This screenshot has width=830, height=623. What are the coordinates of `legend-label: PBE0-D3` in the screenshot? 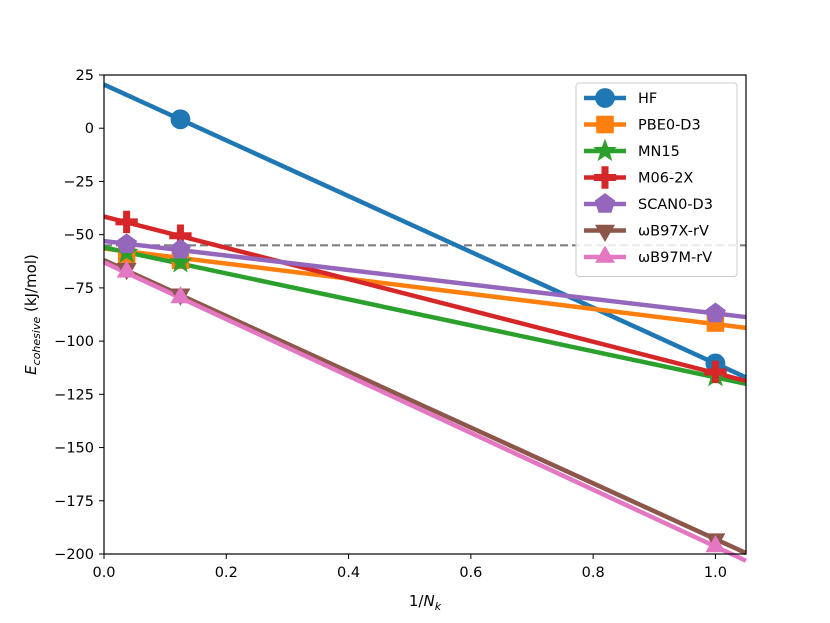 It's located at (669, 126).